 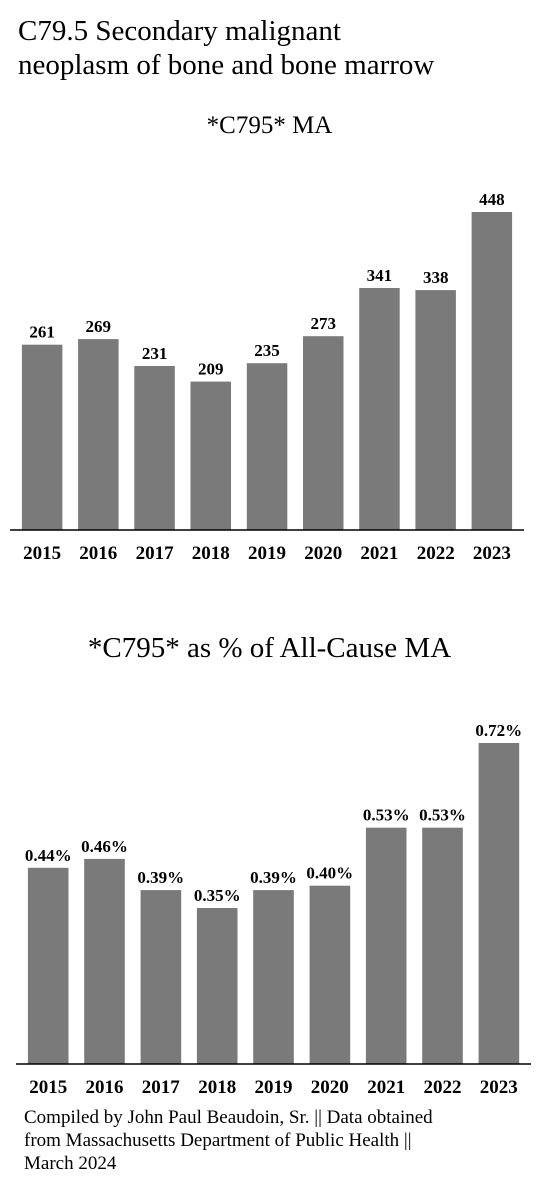 I want to click on chart-1-bar-2016, so click(x=98, y=434).